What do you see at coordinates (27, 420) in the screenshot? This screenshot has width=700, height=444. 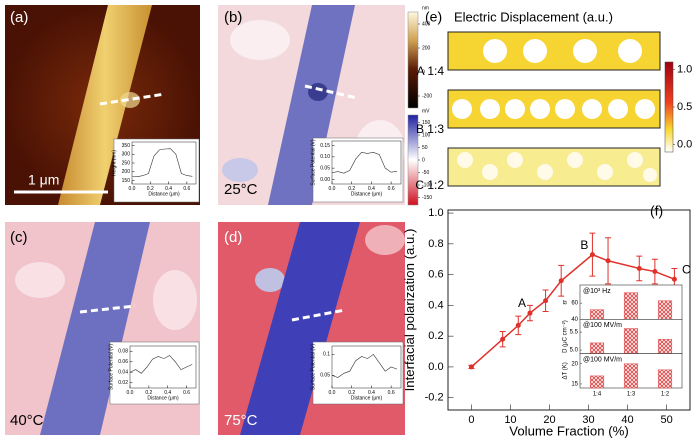 I see `temperature-label: 40°C` at bounding box center [27, 420].